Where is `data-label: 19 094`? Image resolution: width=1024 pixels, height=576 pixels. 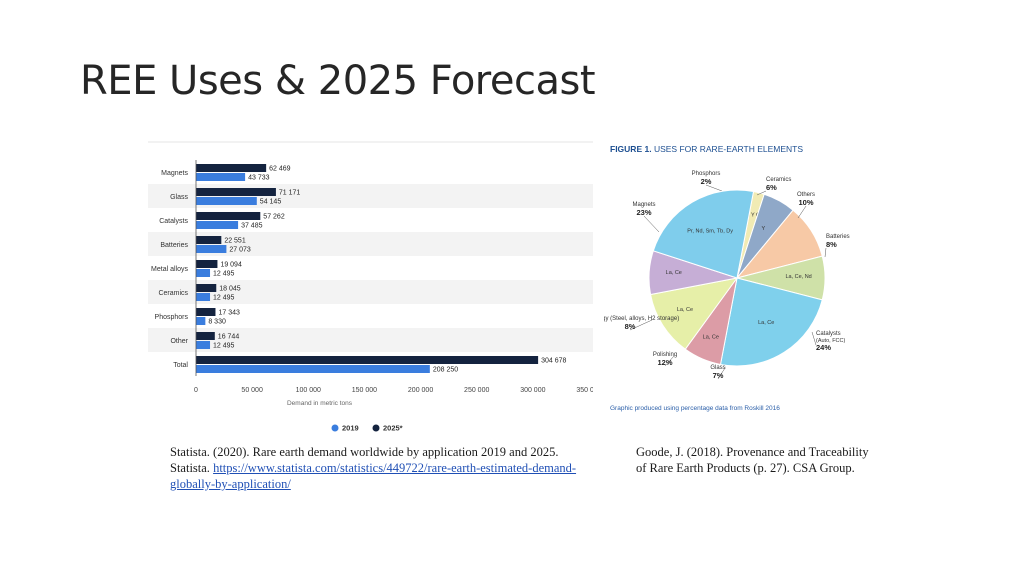
data-label: 19 094 is located at coordinates (231, 265).